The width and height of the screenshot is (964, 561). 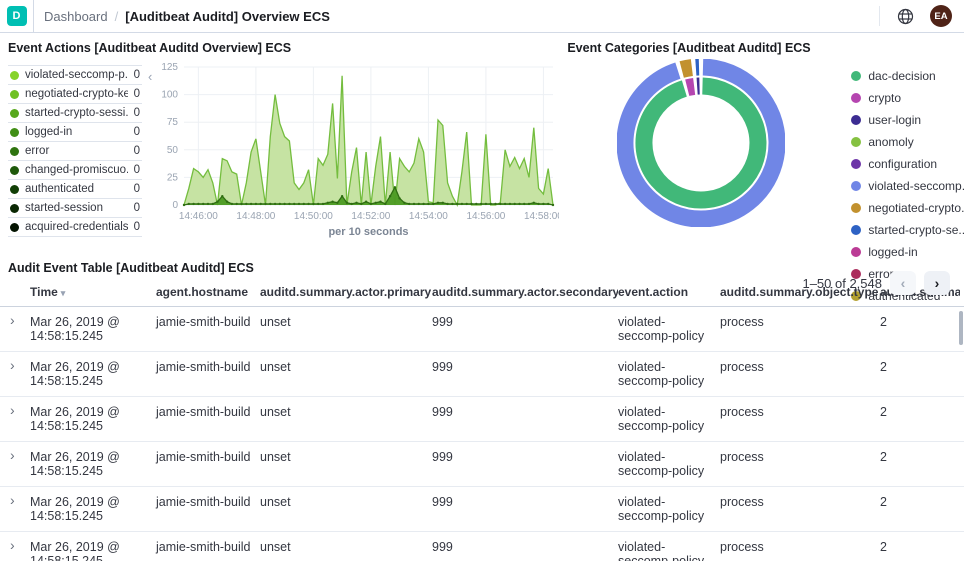 What do you see at coordinates (313, 216) in the screenshot?
I see `svg-text: 14:50:00` at bounding box center [313, 216].